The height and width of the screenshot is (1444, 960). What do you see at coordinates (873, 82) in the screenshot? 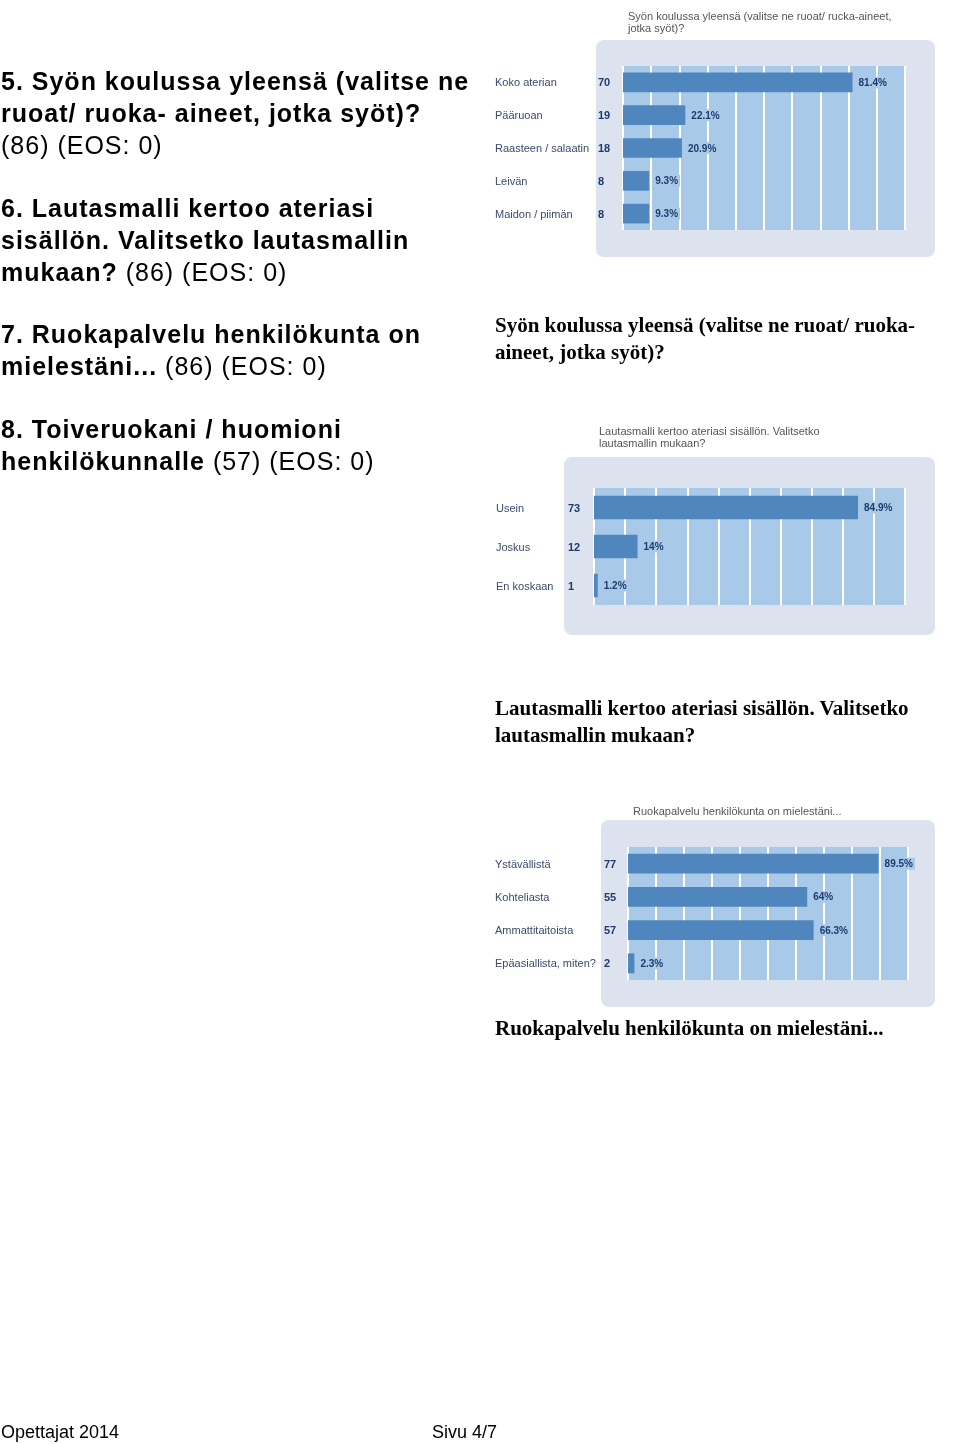
I see `data-label: 81.4%` at bounding box center [873, 82].